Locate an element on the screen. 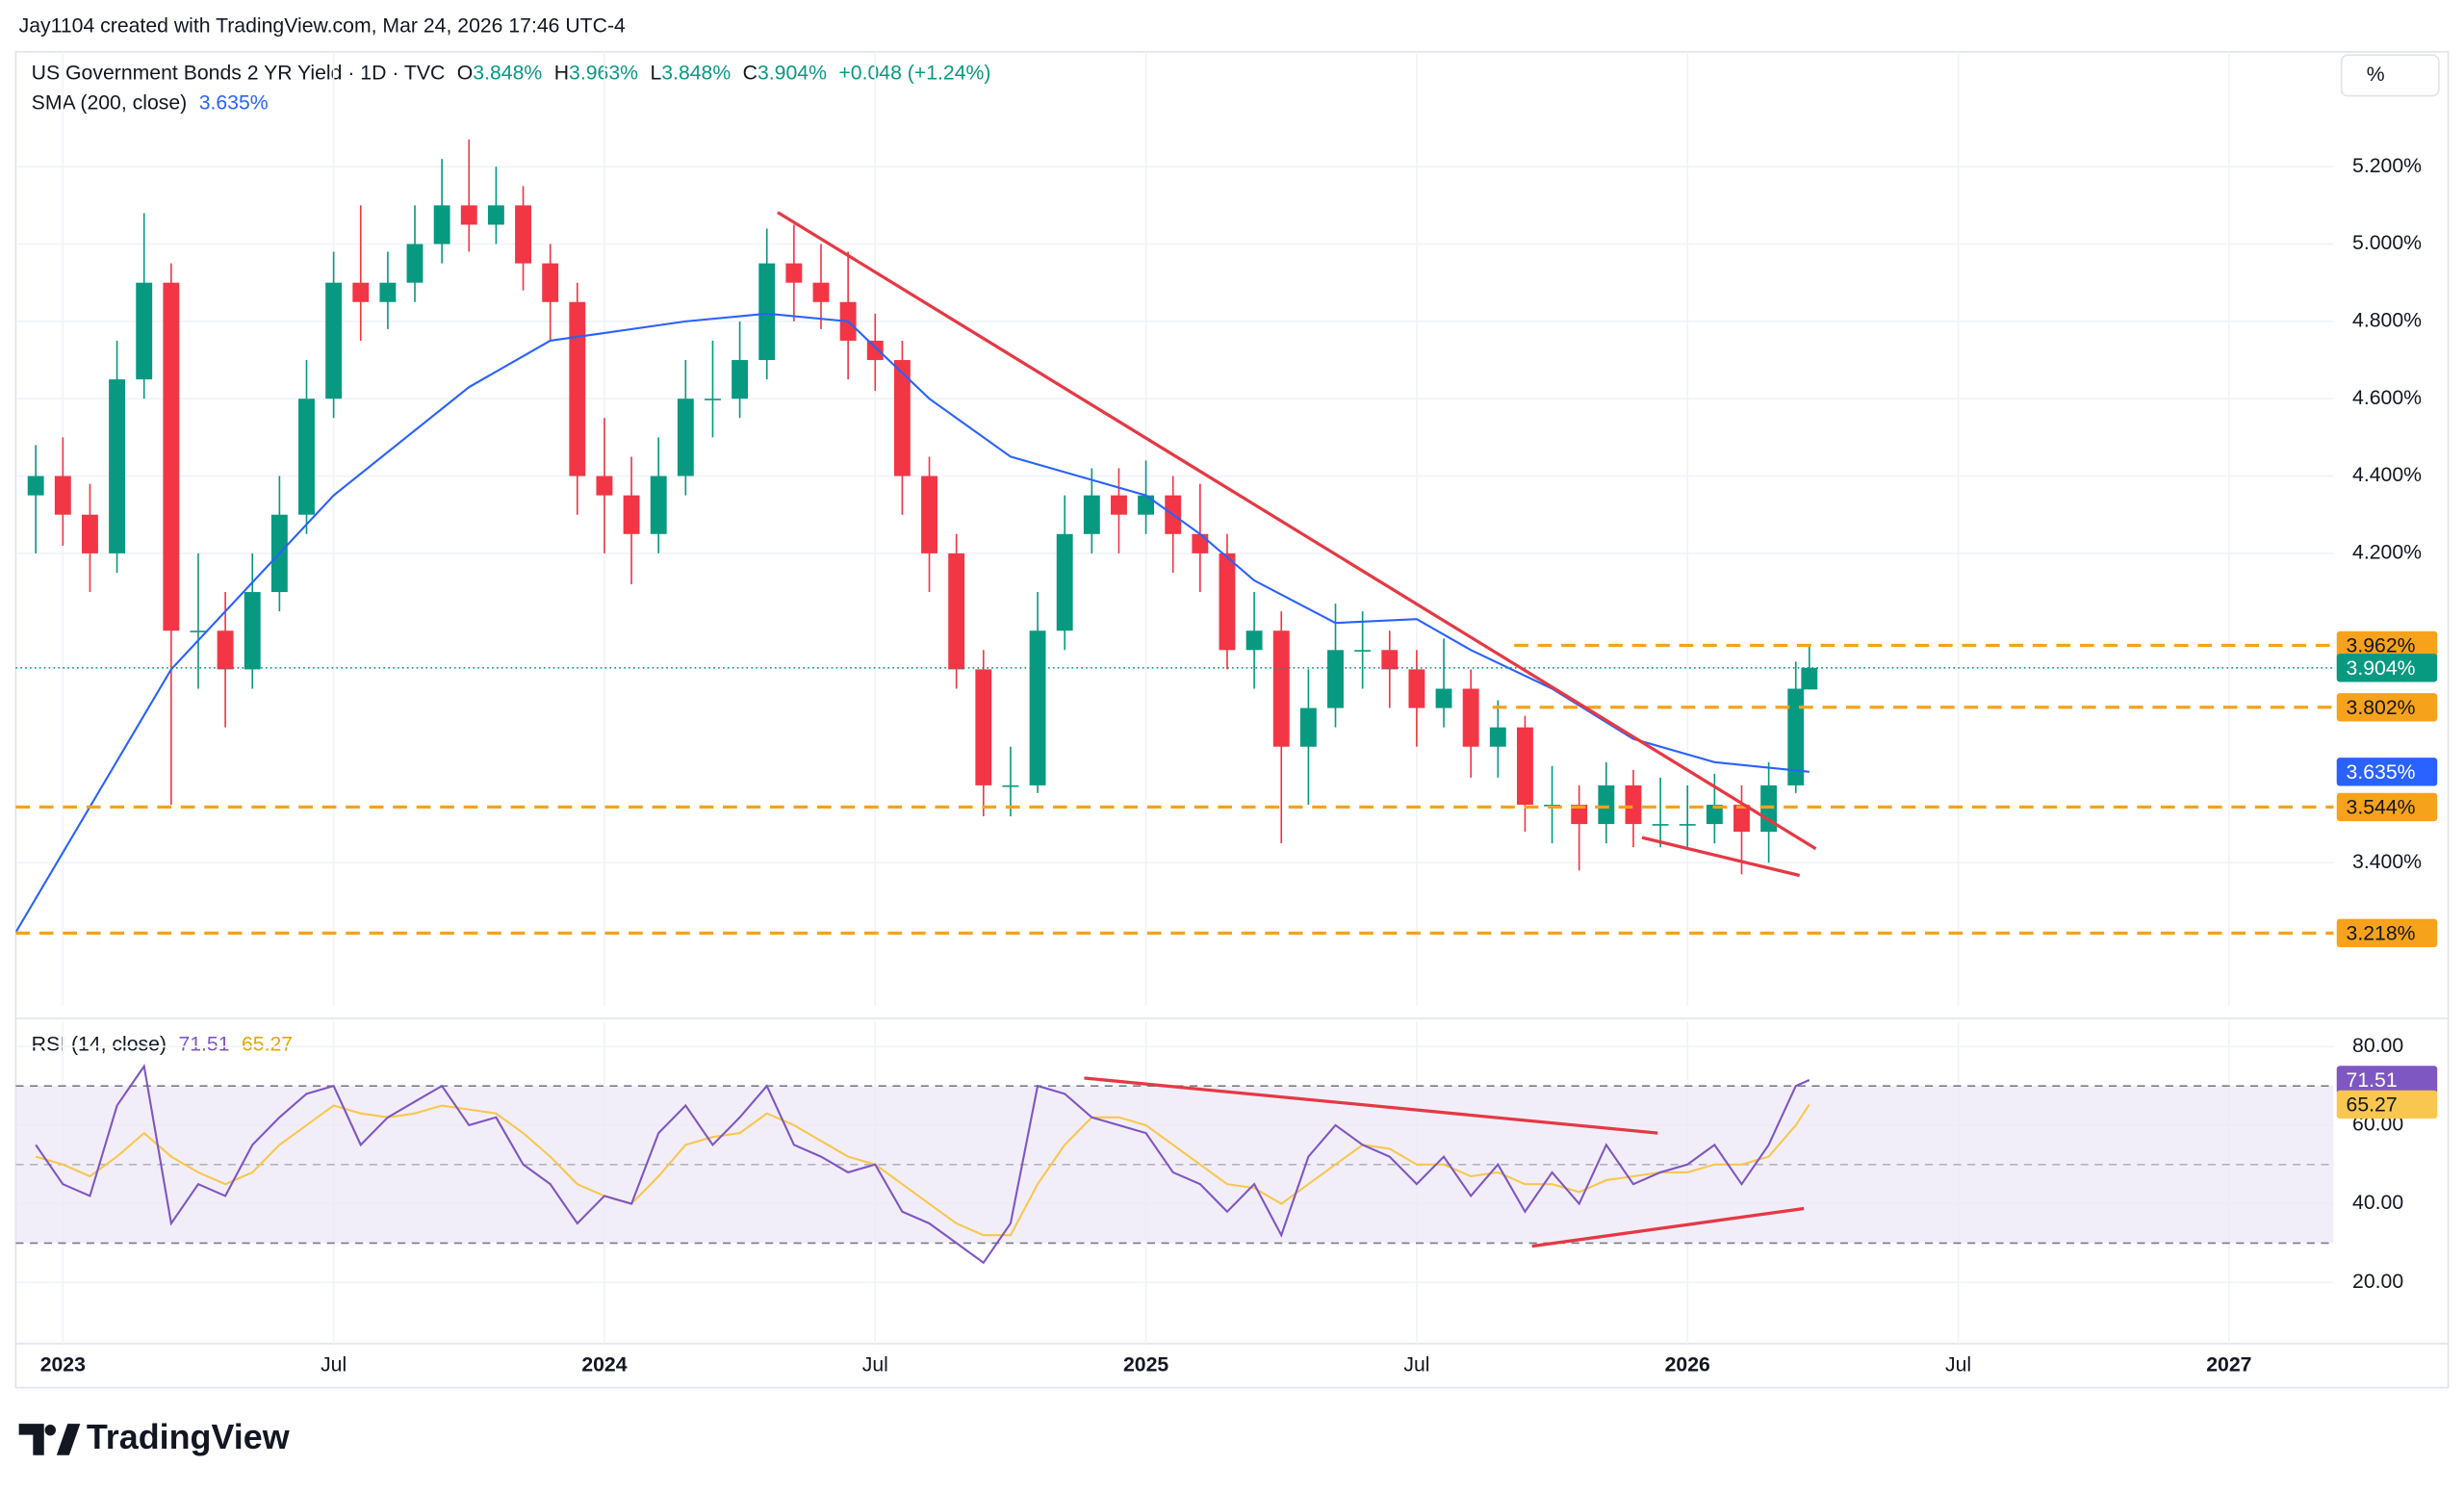 This screenshot has height=1492, width=2464. unit-button-label: % is located at coordinates (2376, 75).